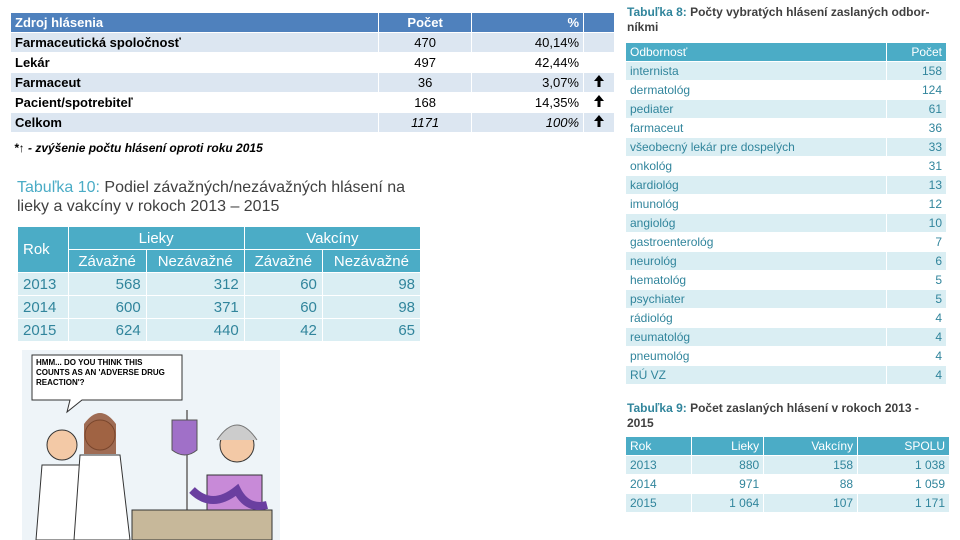 The image size is (960, 540). Describe the element at coordinates (756, 280) in the screenshot. I see `cell: hematológ` at that location.